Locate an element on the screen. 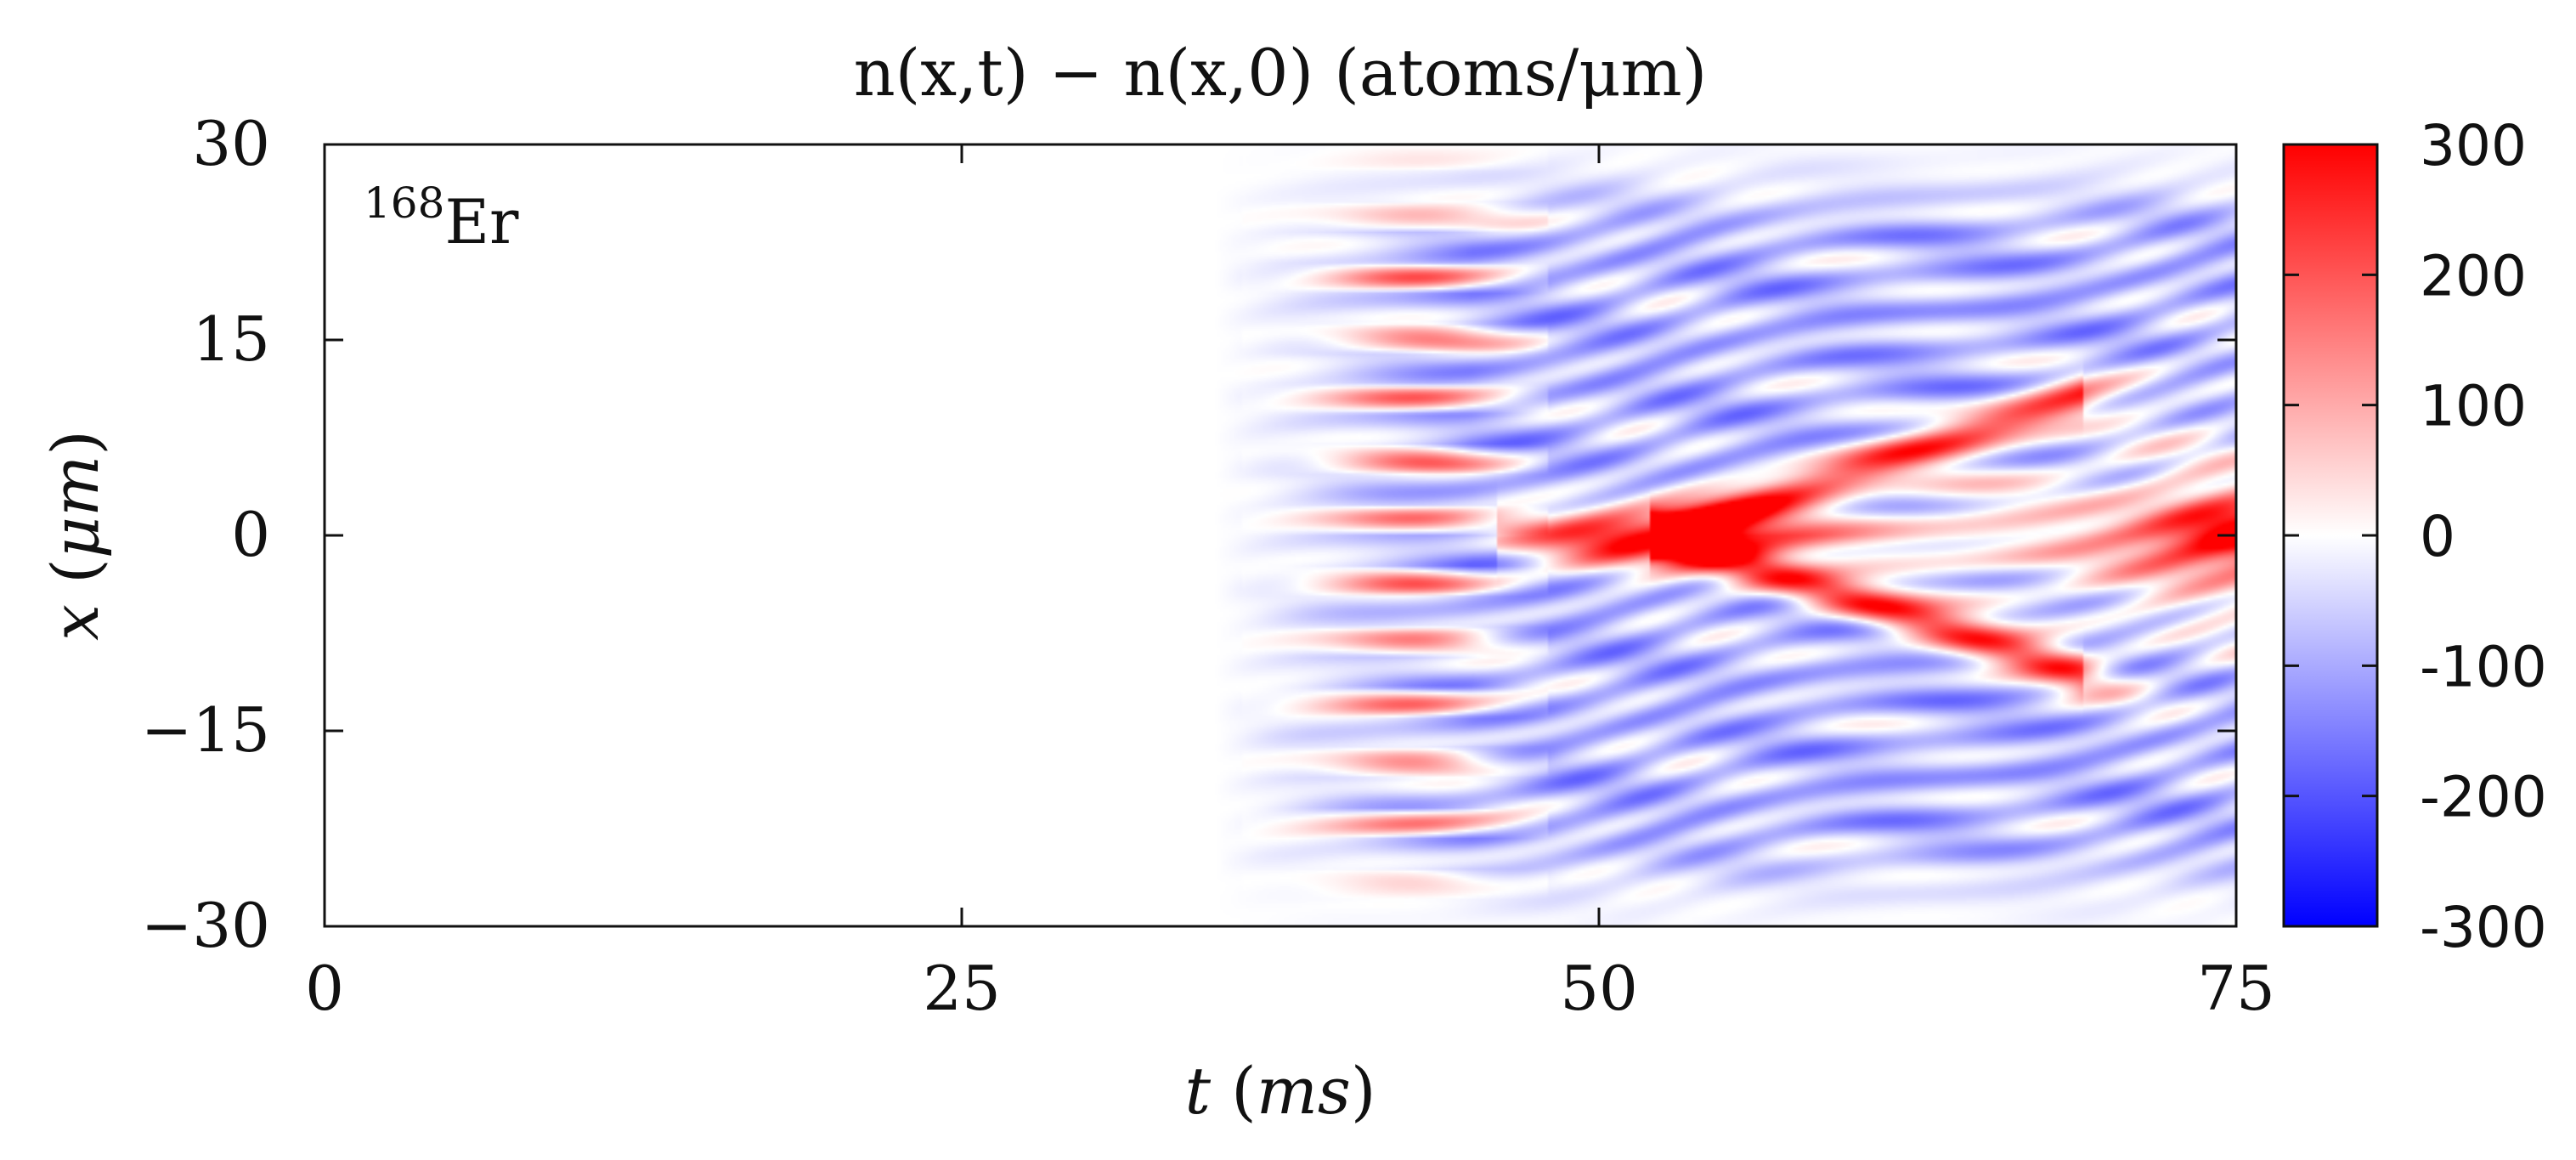 Image resolution: width=2576 pixels, height=1160 pixels. isotope-annotation: 168Er is located at coordinates (442, 217).